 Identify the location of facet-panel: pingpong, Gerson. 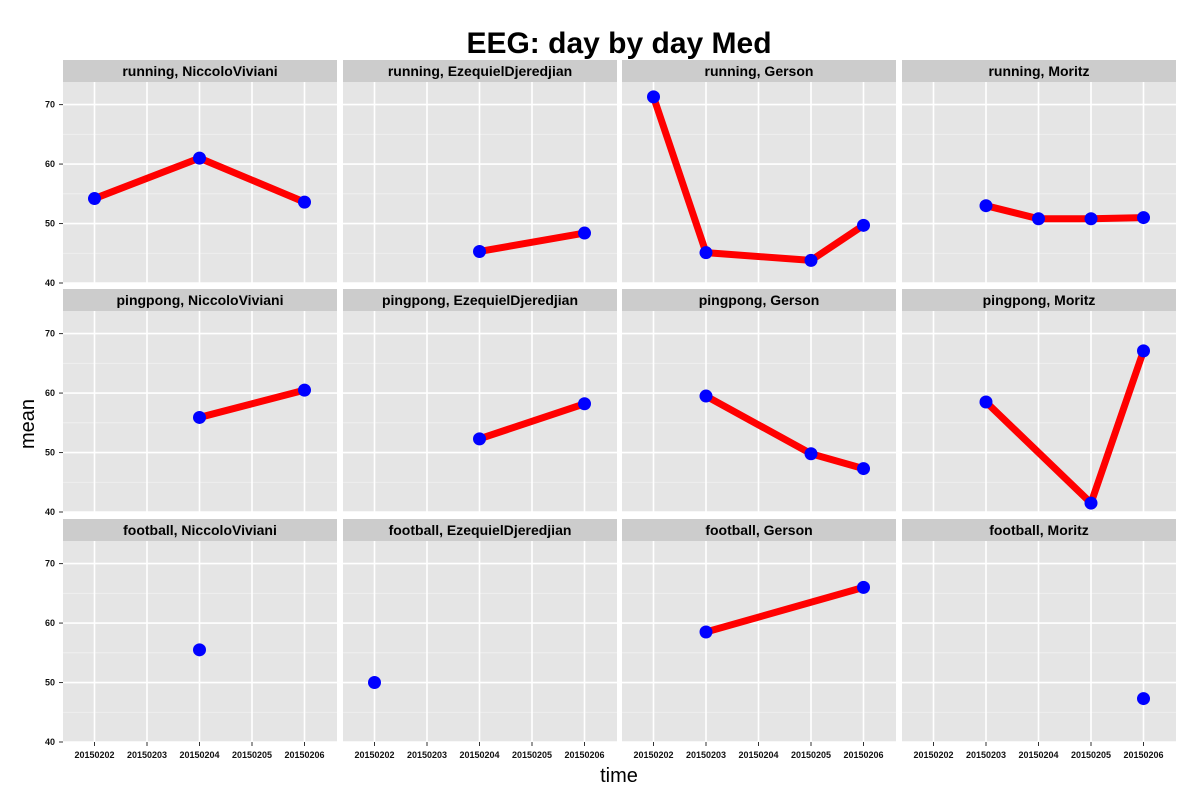
(759, 401).